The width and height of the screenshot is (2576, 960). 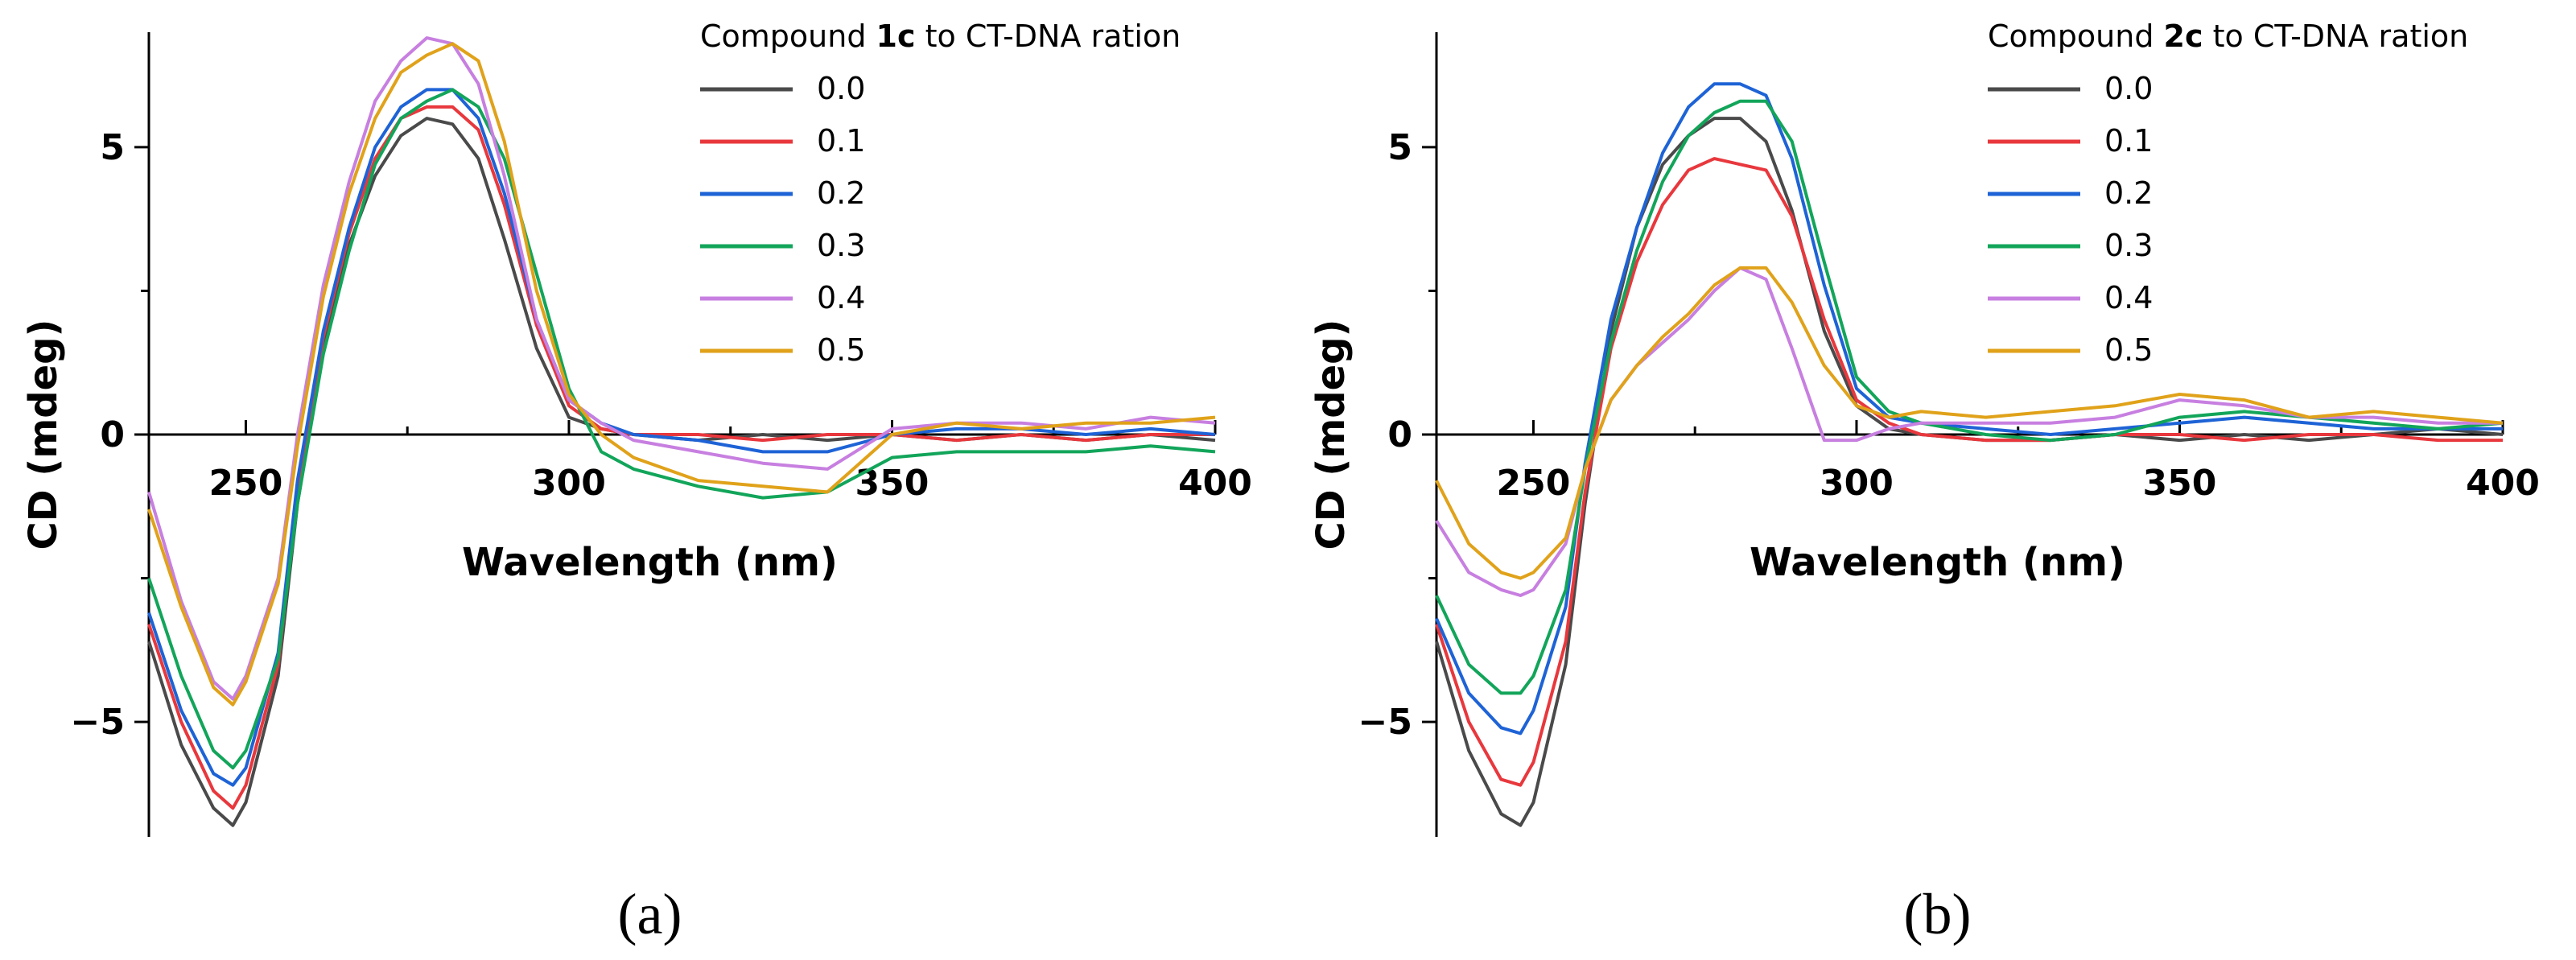 I want to click on chart-b-legend-label-0.3: 0.3, so click(x=2128, y=245).